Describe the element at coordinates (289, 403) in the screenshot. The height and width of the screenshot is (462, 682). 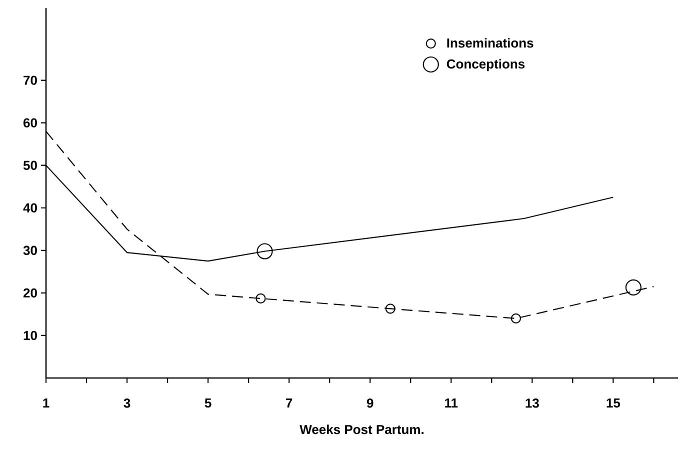
I see `x-tick-label: 7` at that location.